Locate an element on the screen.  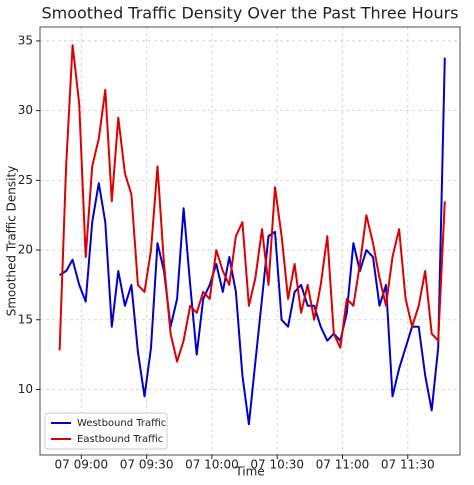
legend-box is located at coordinates (106, 431).